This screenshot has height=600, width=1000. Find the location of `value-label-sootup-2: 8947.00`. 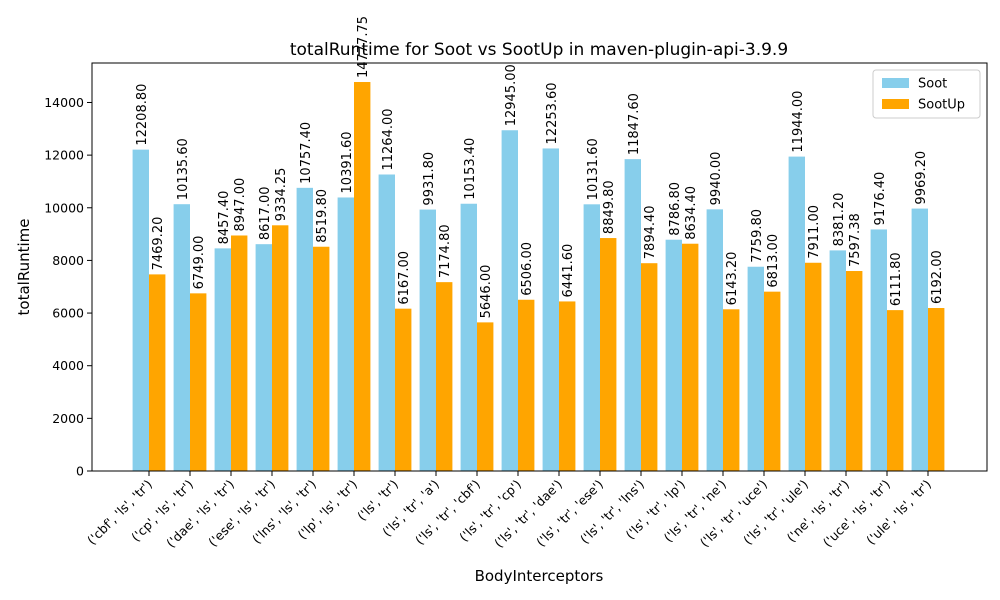

value-label-sootup-2: 8947.00 is located at coordinates (240, 205).